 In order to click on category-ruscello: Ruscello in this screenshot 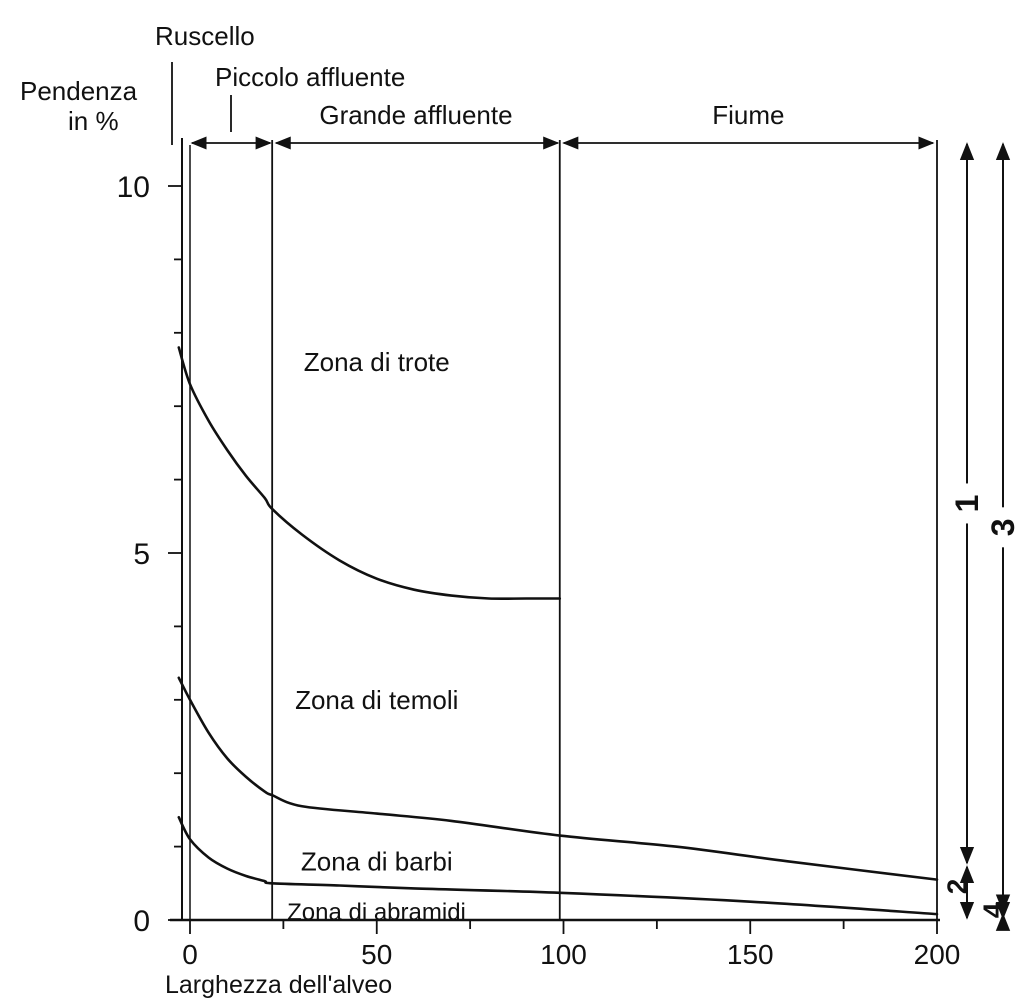, I will do `click(205, 36)`.